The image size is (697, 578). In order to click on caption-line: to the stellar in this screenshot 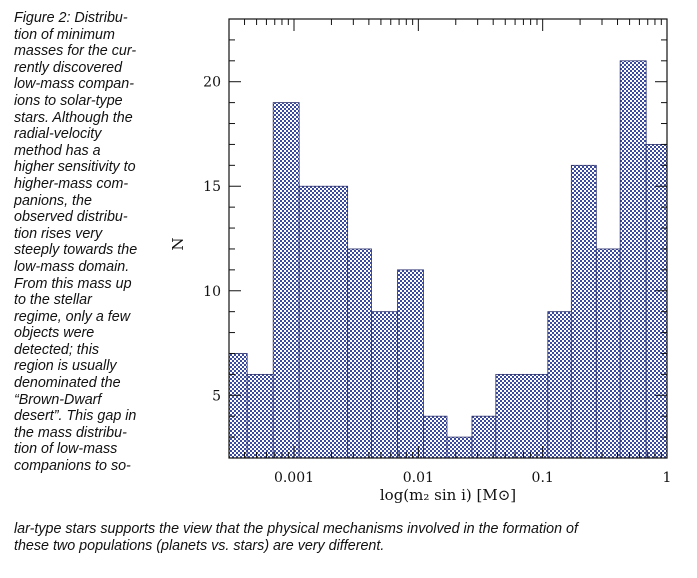, I will do `click(53, 300)`.